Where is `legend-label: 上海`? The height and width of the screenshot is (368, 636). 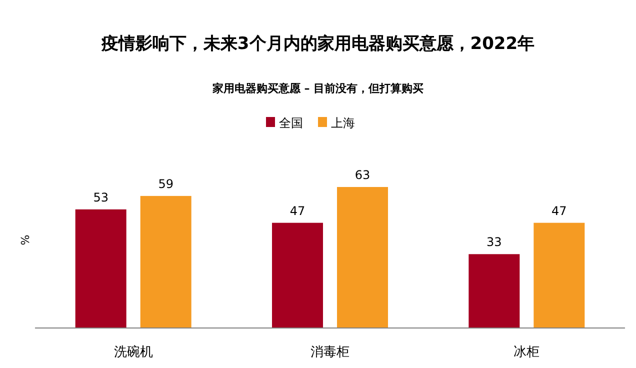 legend-label: 上海 is located at coordinates (343, 123).